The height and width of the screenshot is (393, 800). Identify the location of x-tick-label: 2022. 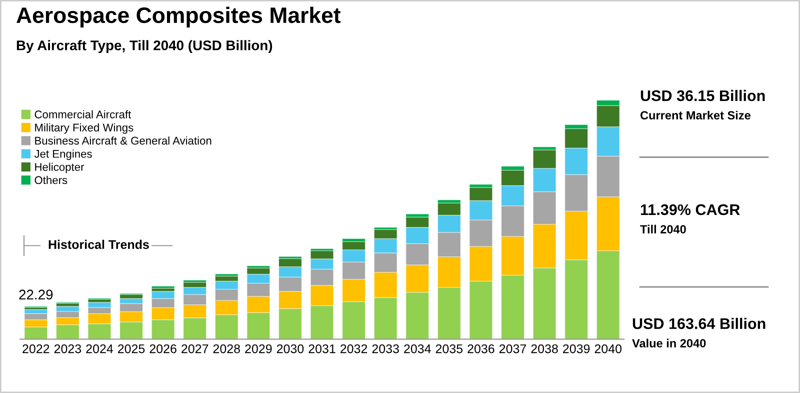
(36, 349).